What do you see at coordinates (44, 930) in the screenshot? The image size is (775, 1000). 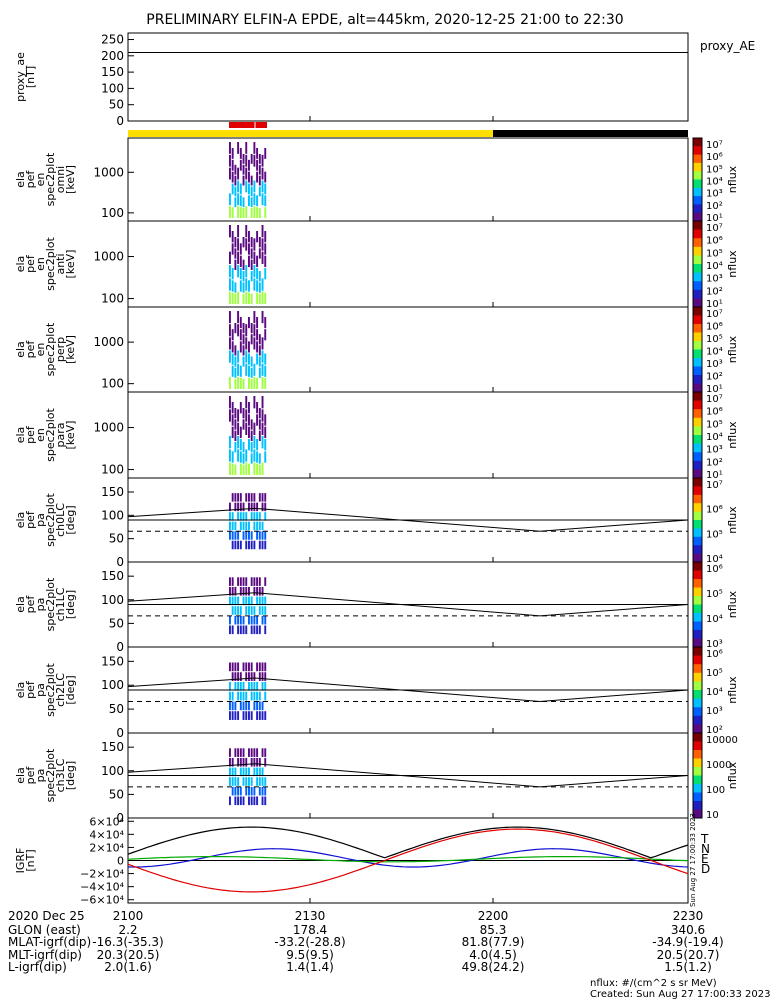 I see `table-row-glon-label: GLON (east)` at bounding box center [44, 930].